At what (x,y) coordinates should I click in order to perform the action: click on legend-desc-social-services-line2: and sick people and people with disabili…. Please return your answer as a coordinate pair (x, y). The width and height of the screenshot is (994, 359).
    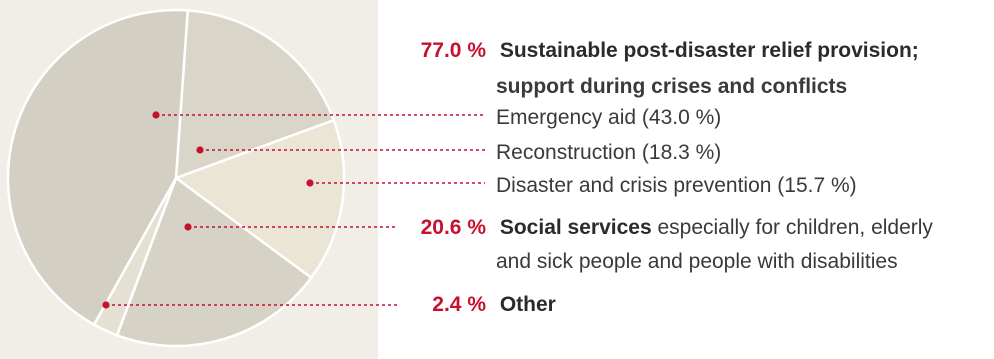
    Looking at the image, I should click on (697, 261).